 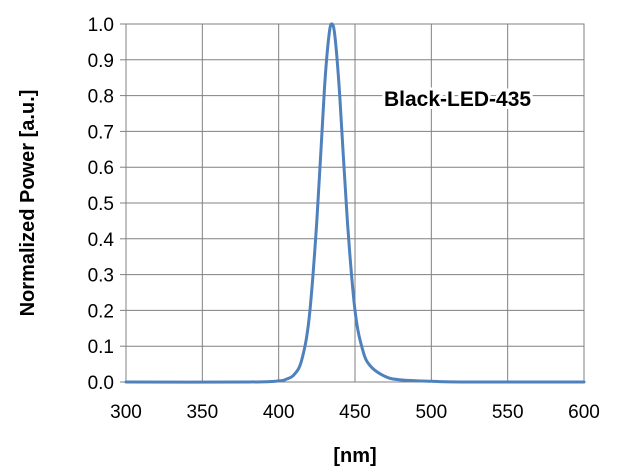 I want to click on x-tick-label: 300, so click(x=126, y=412).